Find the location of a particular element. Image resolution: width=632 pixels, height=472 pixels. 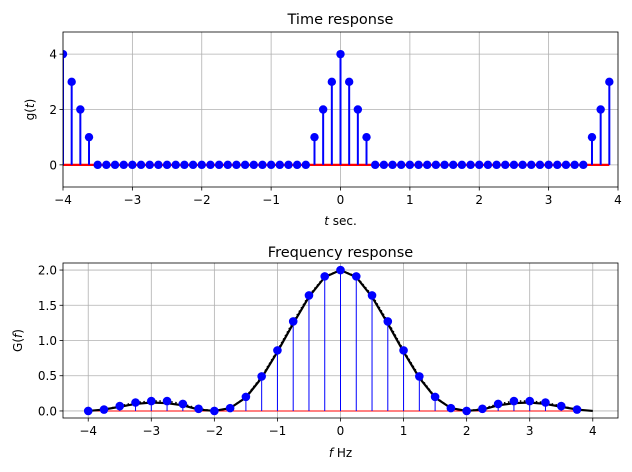

axis-label-text: sec. is located at coordinates (343, 221).